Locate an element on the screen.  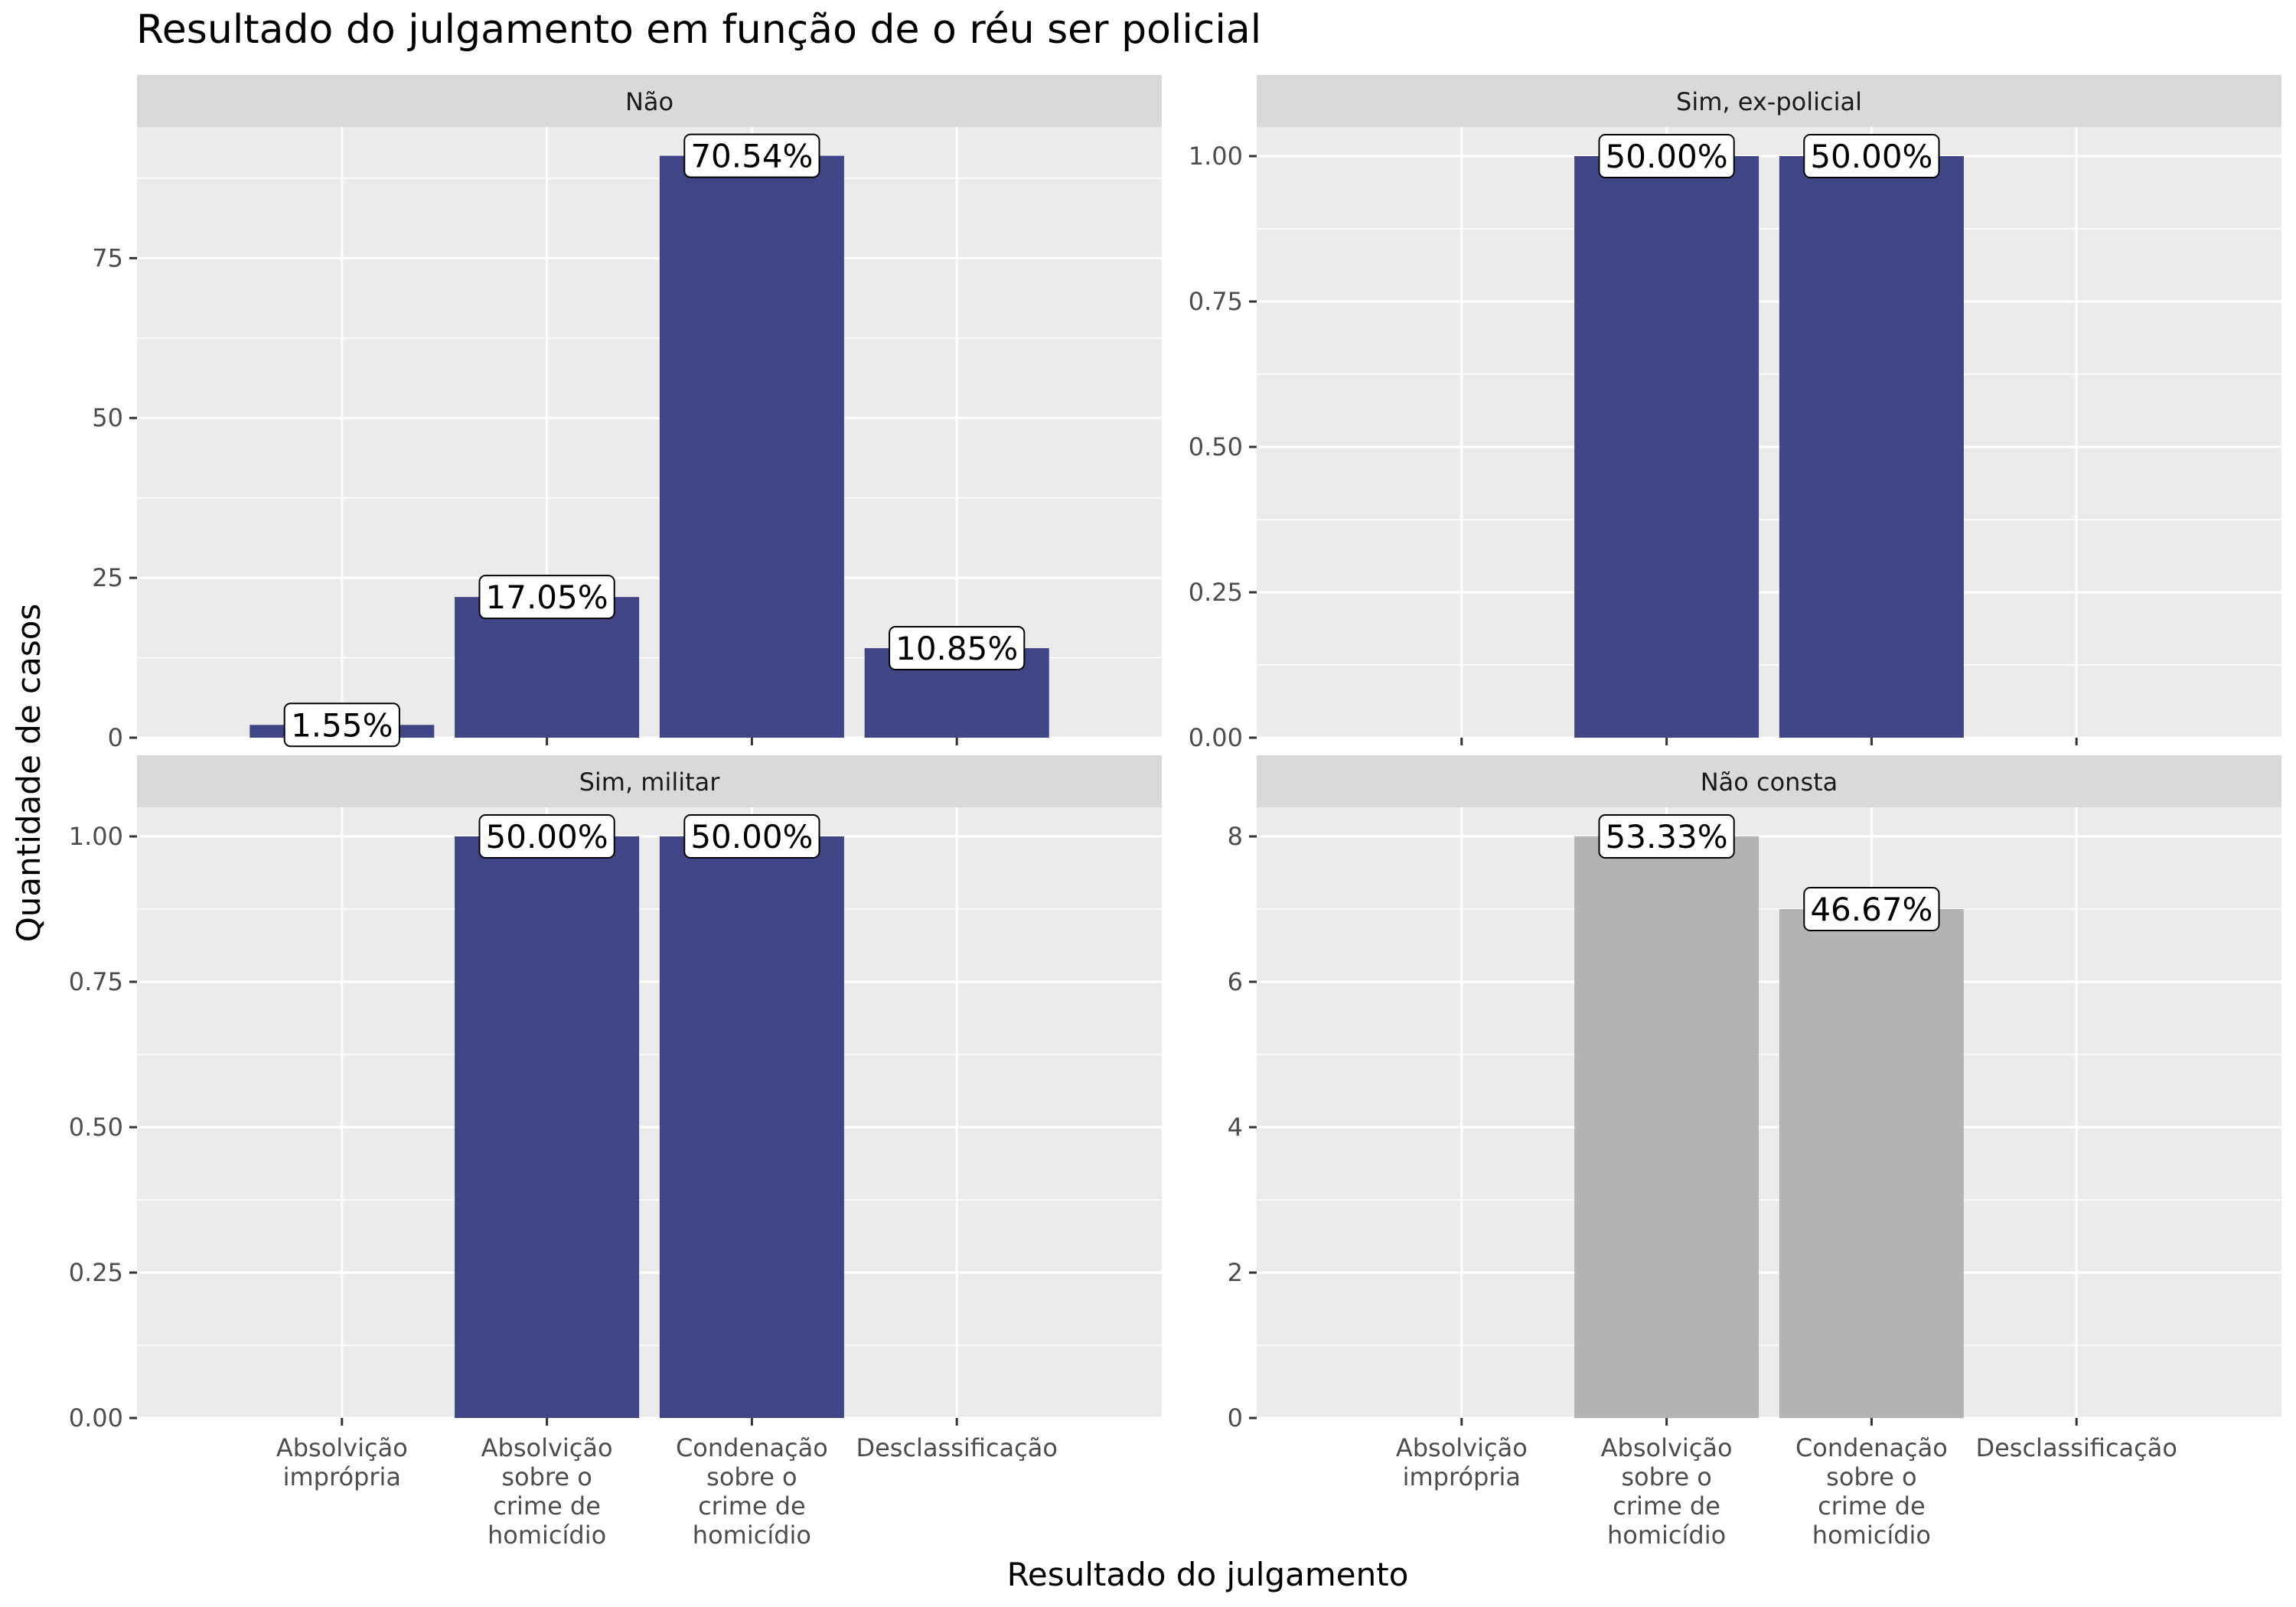
y-tick-label: 50 is located at coordinates (107, 417).